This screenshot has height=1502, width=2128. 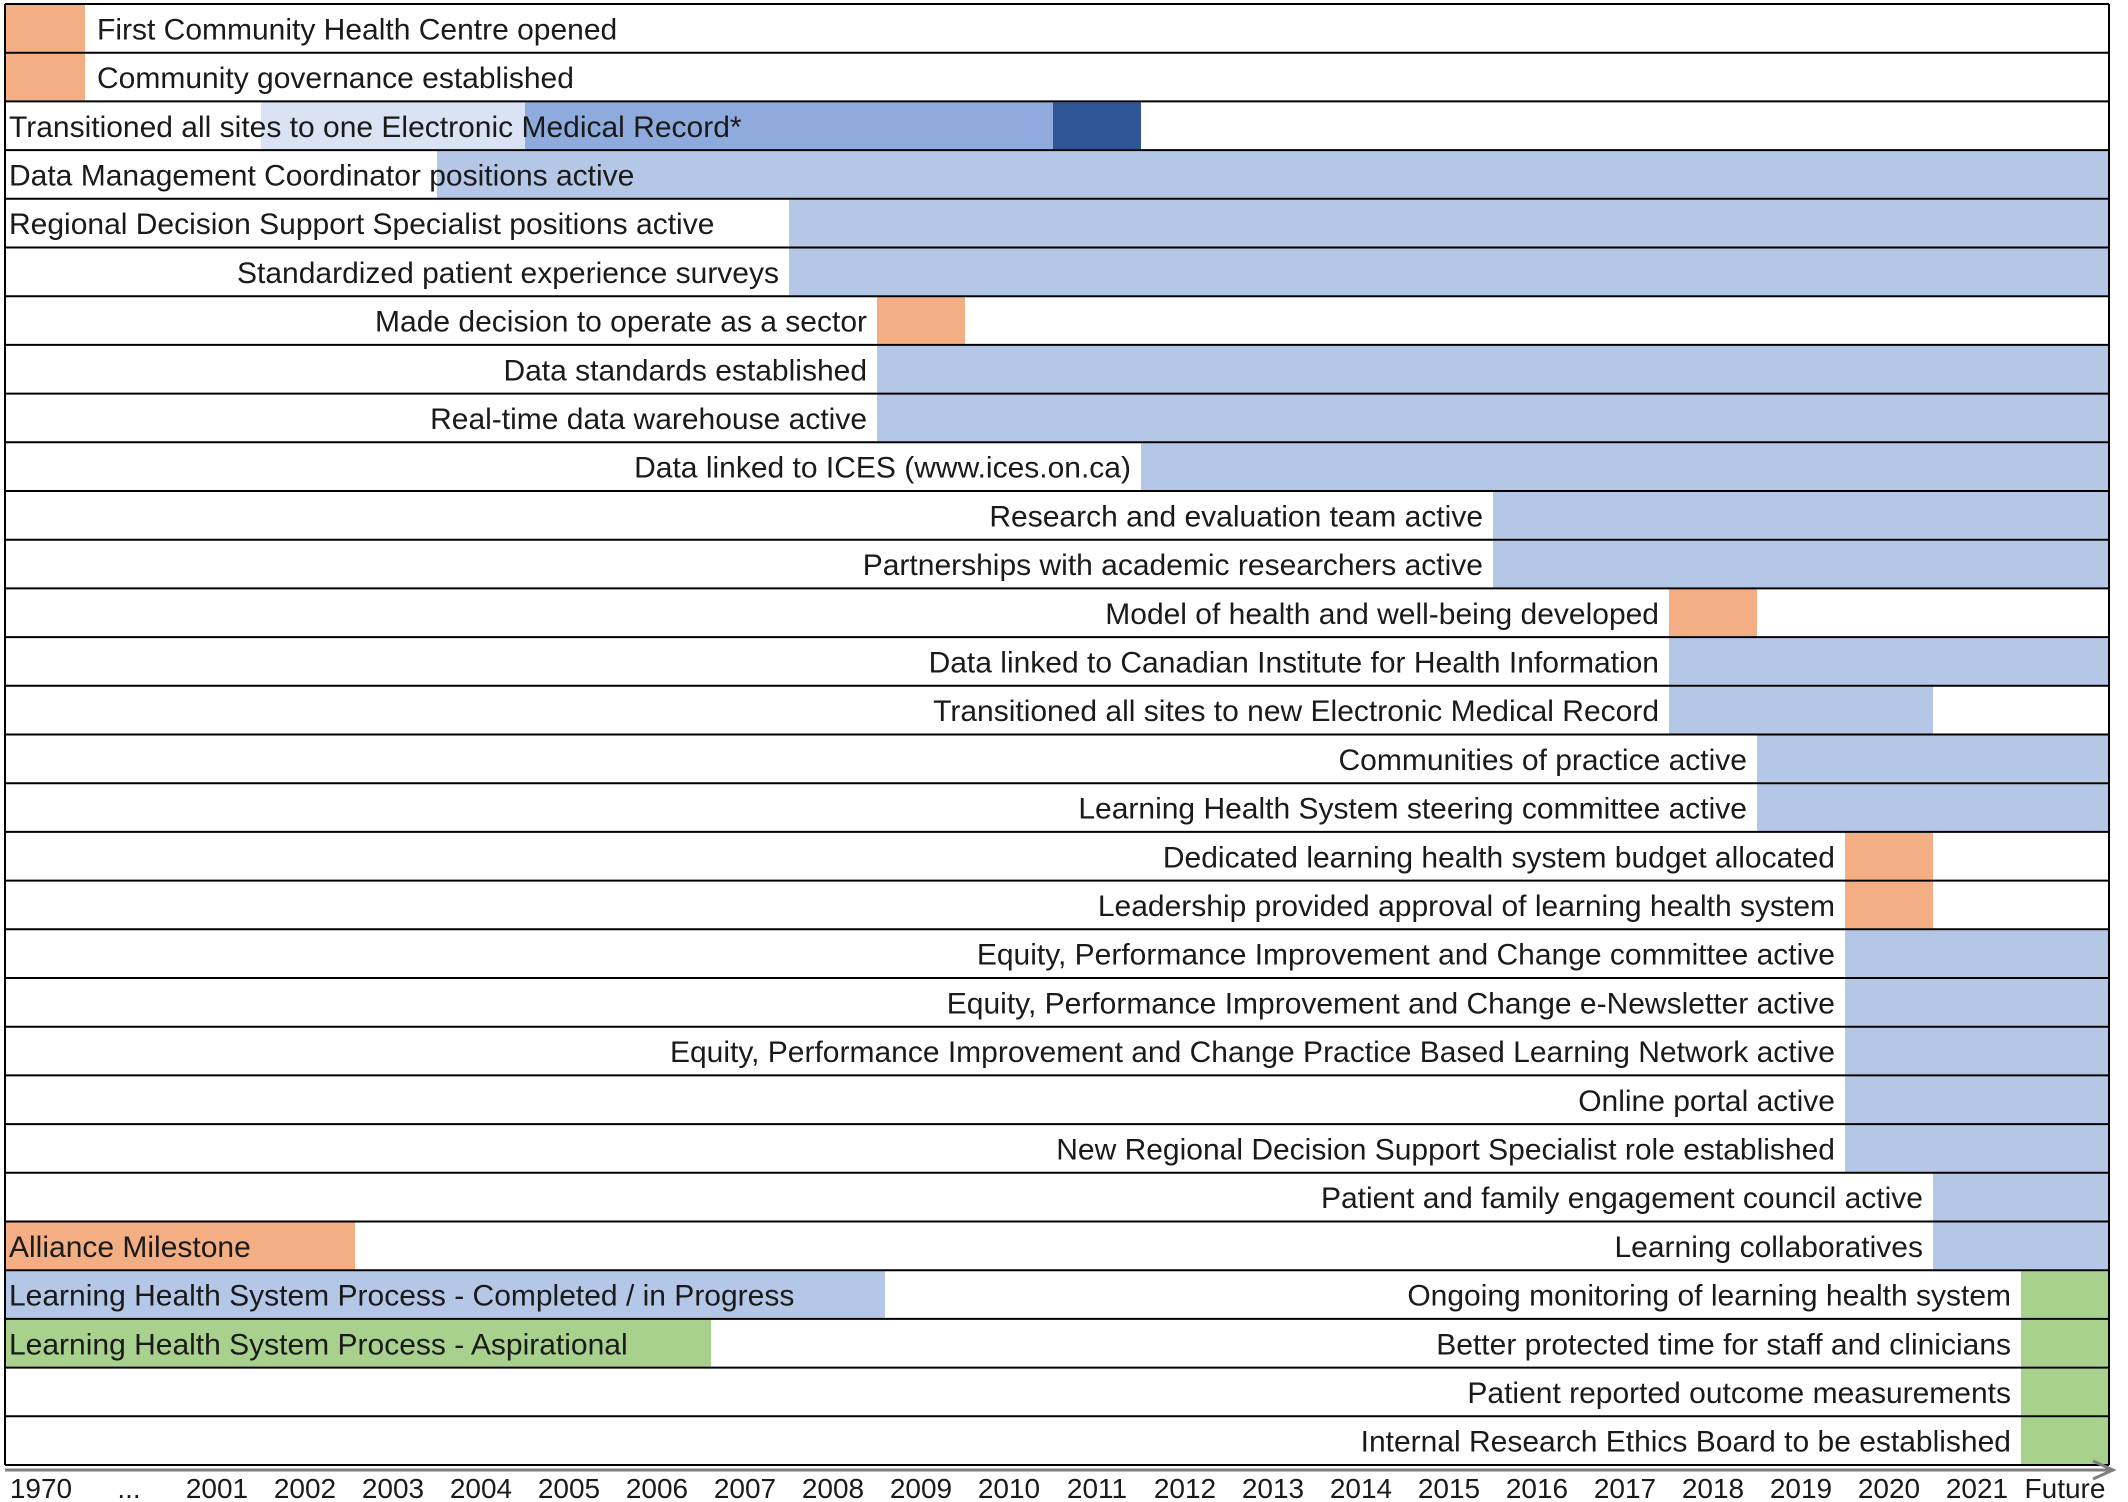 I want to click on row-label-10: Research and evaluation team active, so click(x=1236, y=516).